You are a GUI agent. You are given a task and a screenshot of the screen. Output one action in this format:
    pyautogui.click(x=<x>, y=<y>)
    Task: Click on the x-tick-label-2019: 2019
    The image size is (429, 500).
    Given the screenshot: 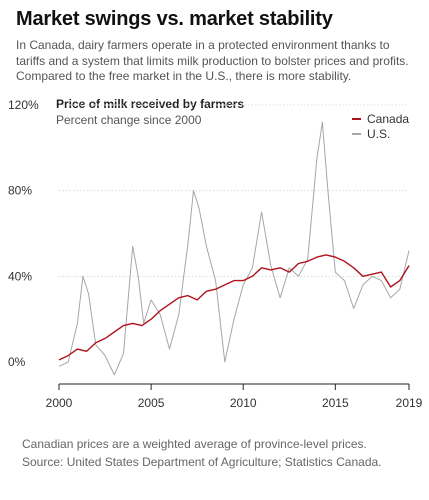 What is the action you would take?
    pyautogui.click(x=409, y=403)
    